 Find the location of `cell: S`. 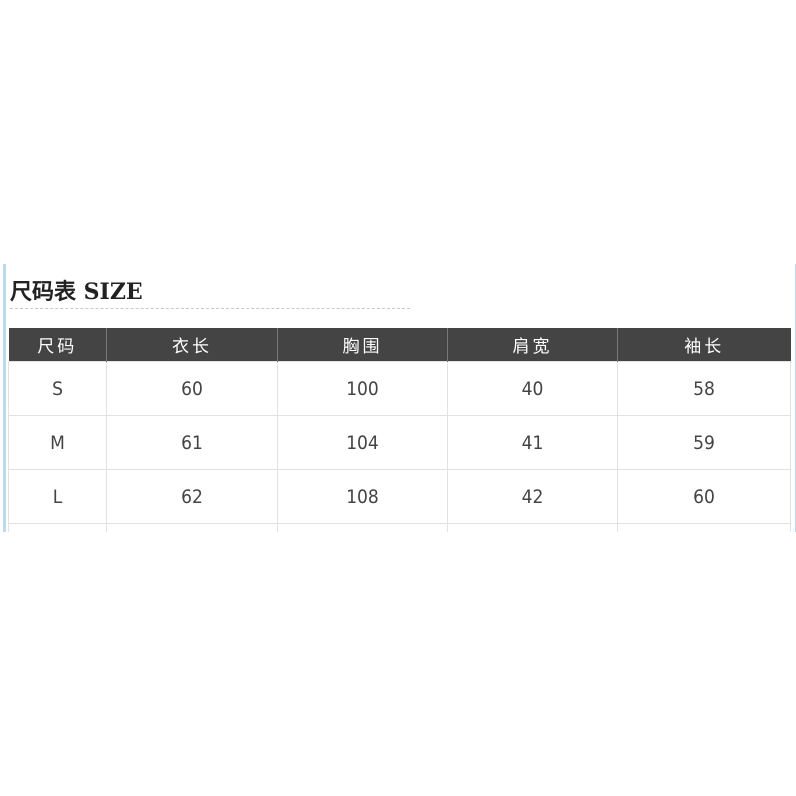

cell: S is located at coordinates (57, 388).